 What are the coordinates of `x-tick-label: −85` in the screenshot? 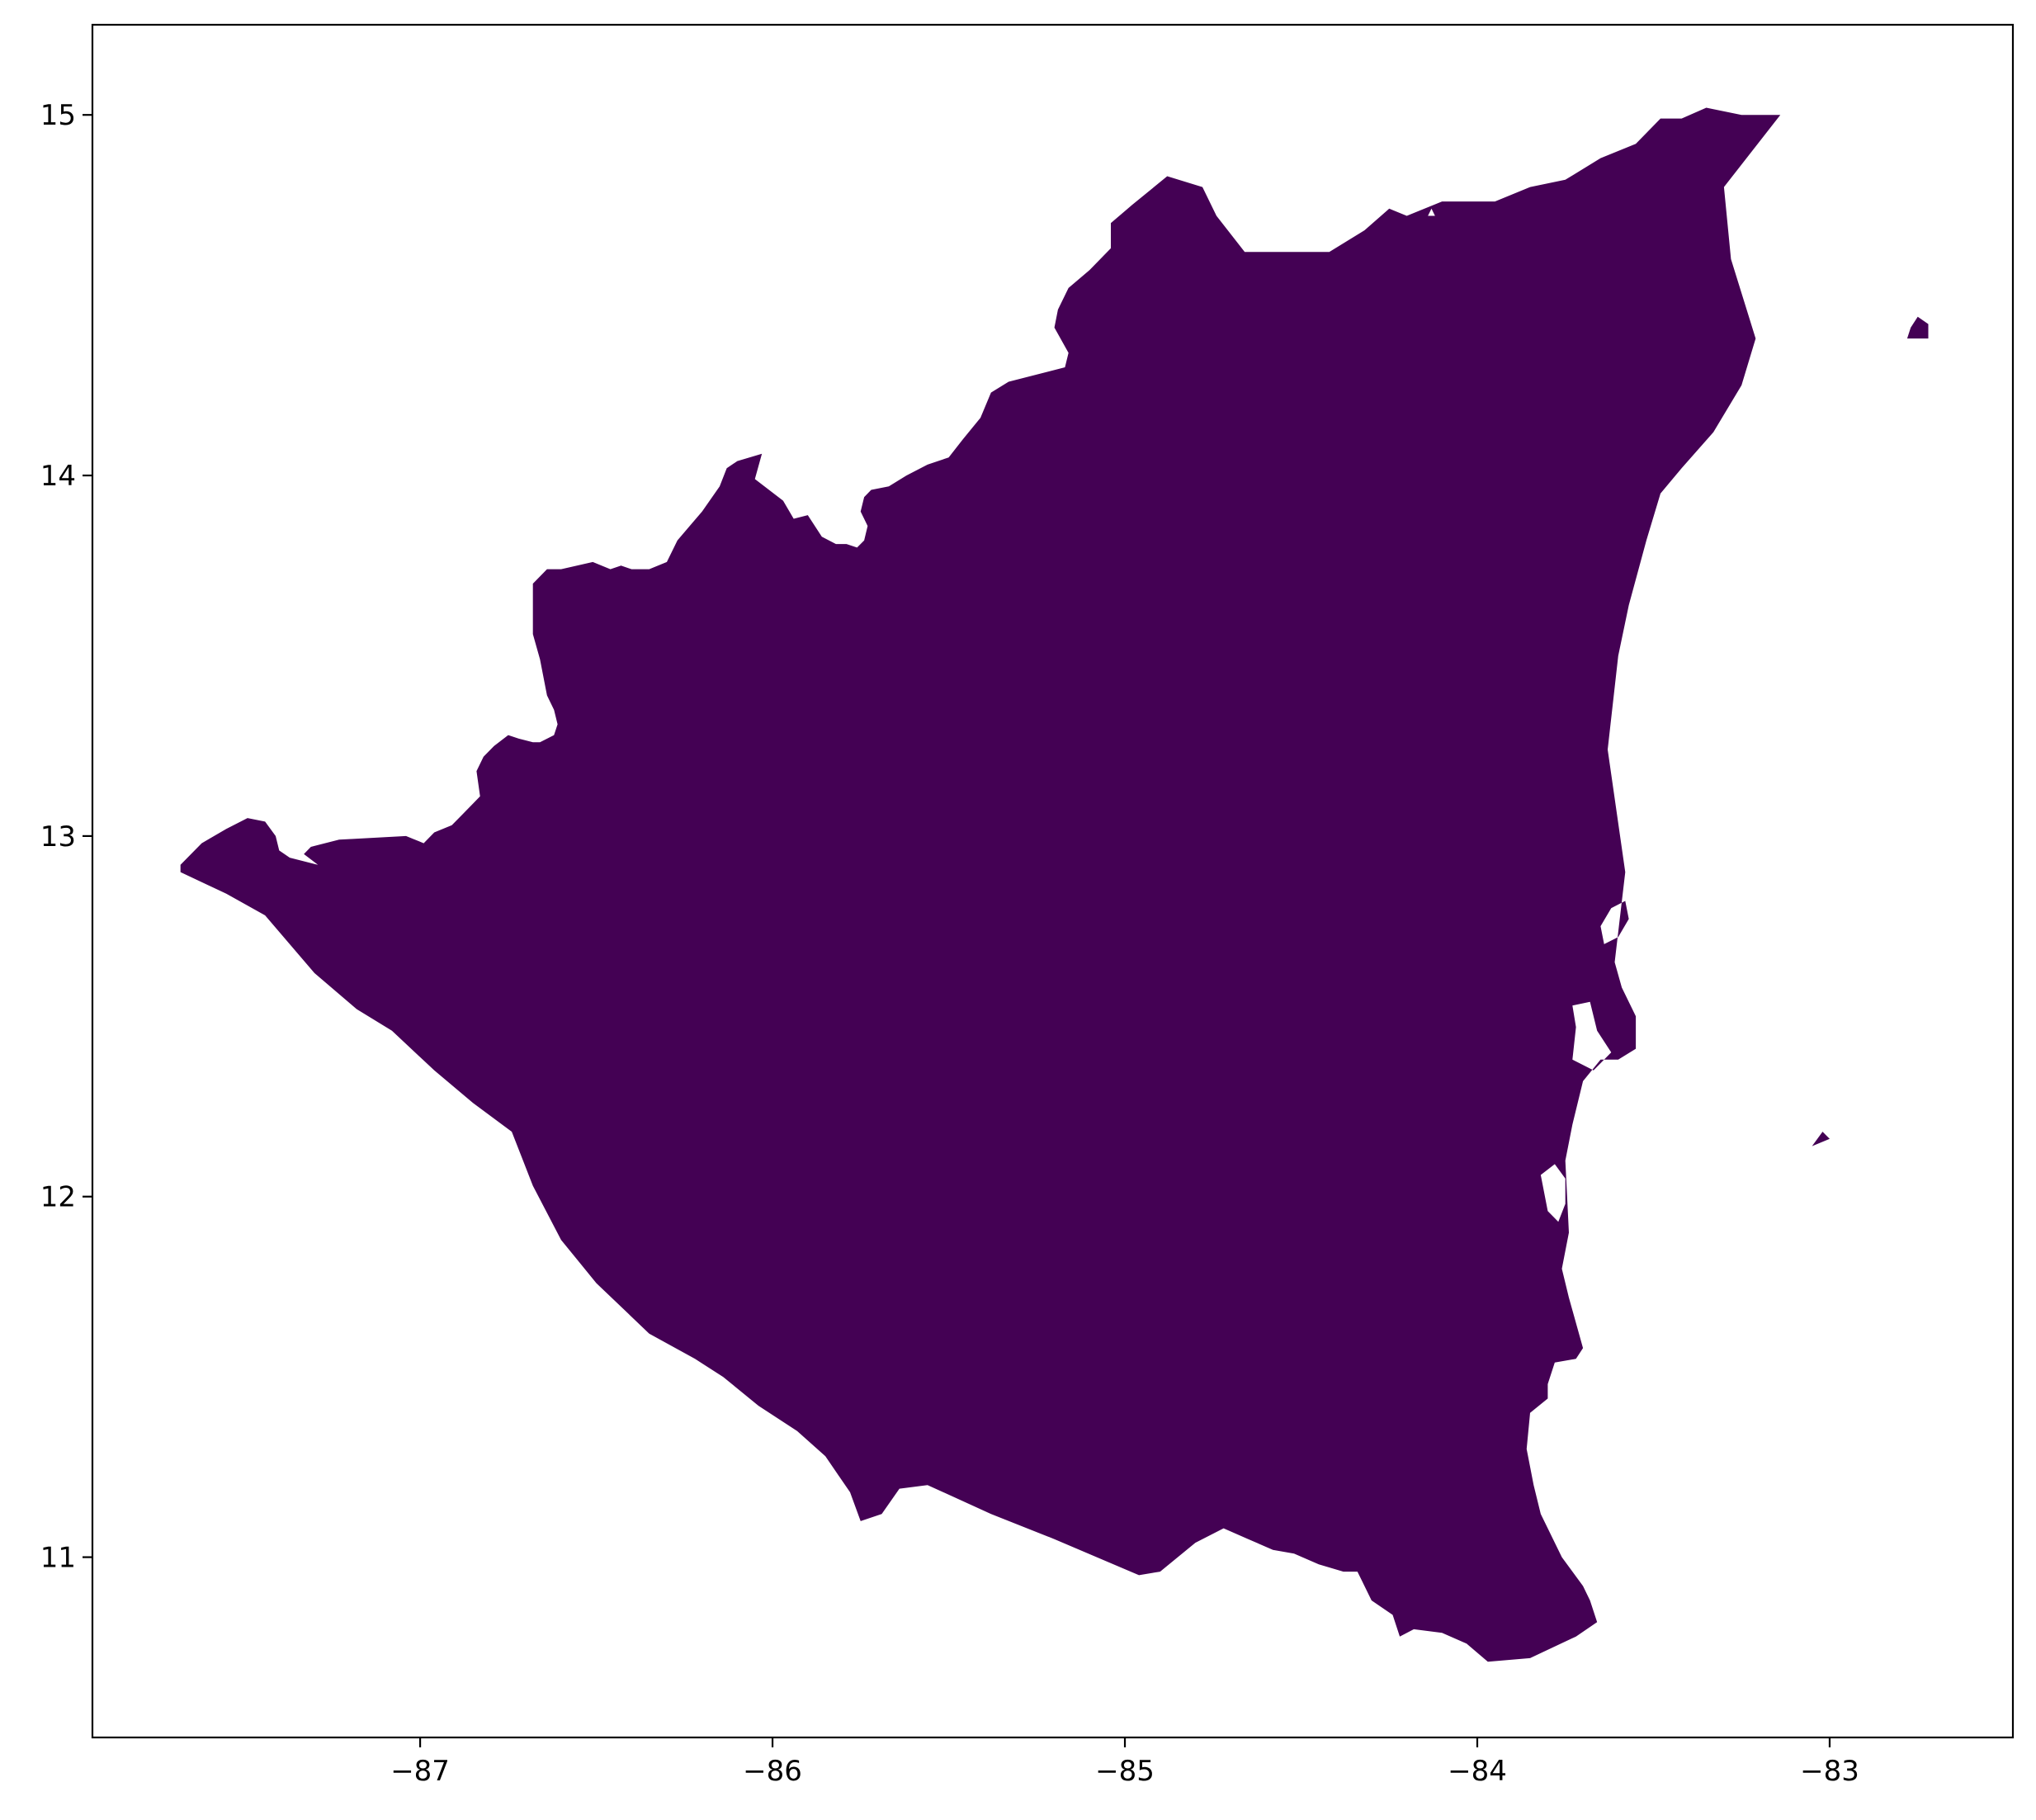 It's located at (1125, 1771).